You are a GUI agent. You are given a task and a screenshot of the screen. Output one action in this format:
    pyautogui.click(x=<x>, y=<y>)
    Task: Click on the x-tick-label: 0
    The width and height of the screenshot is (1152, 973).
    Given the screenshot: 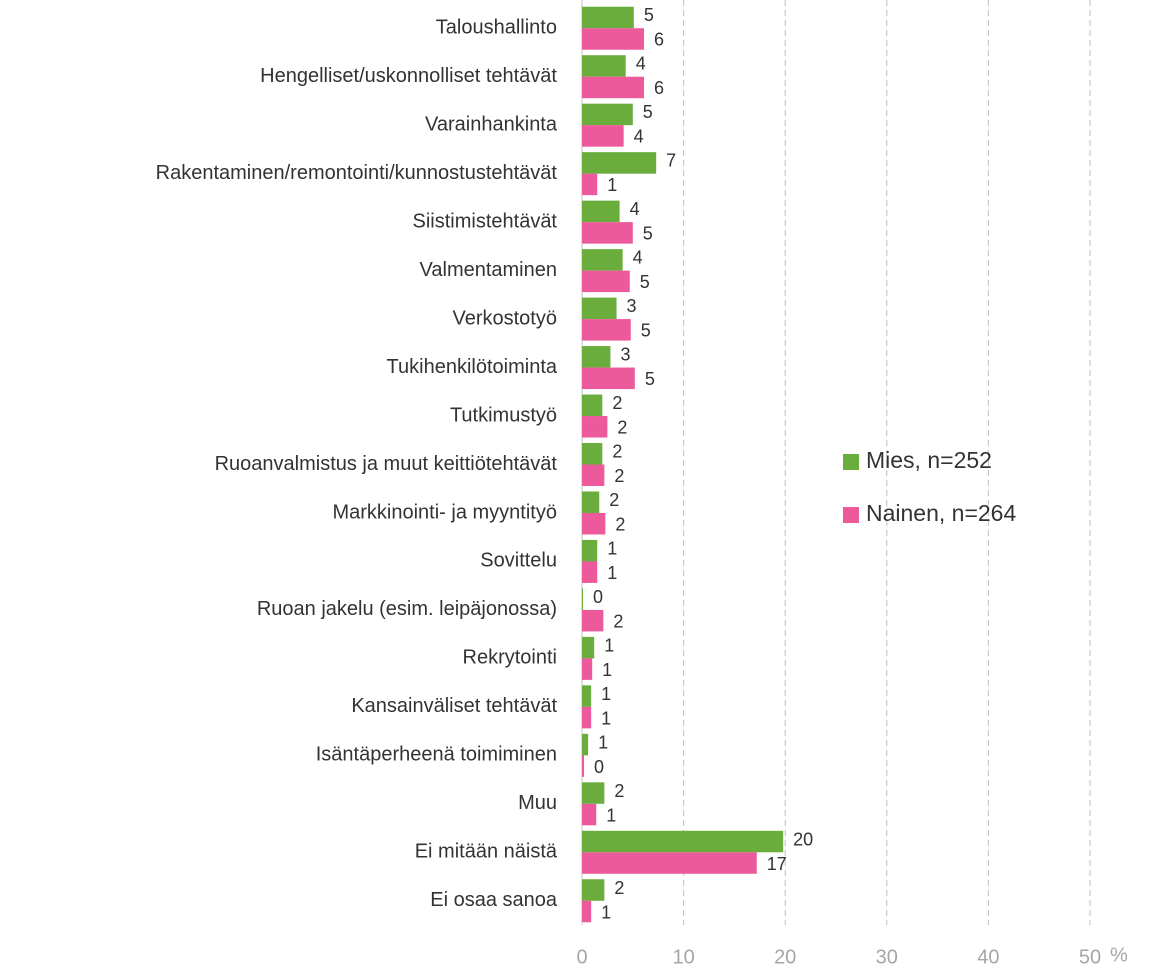 What is the action you would take?
    pyautogui.click(x=581, y=957)
    